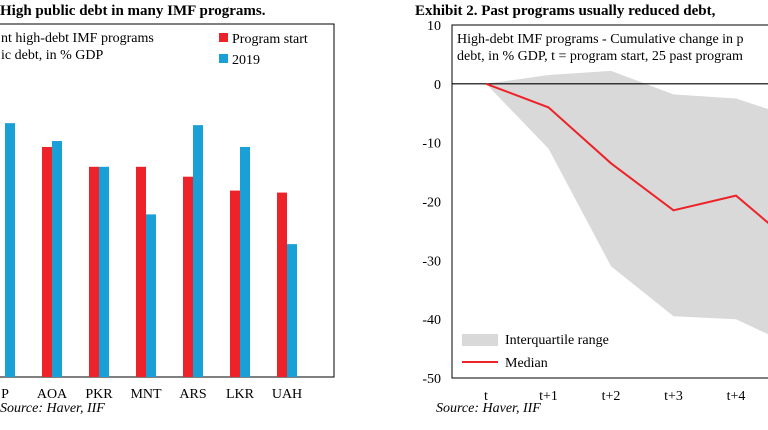 The width and height of the screenshot is (768, 430). Describe the element at coordinates (431, 320) in the screenshot. I see `y-tick-label-40: -40` at that location.